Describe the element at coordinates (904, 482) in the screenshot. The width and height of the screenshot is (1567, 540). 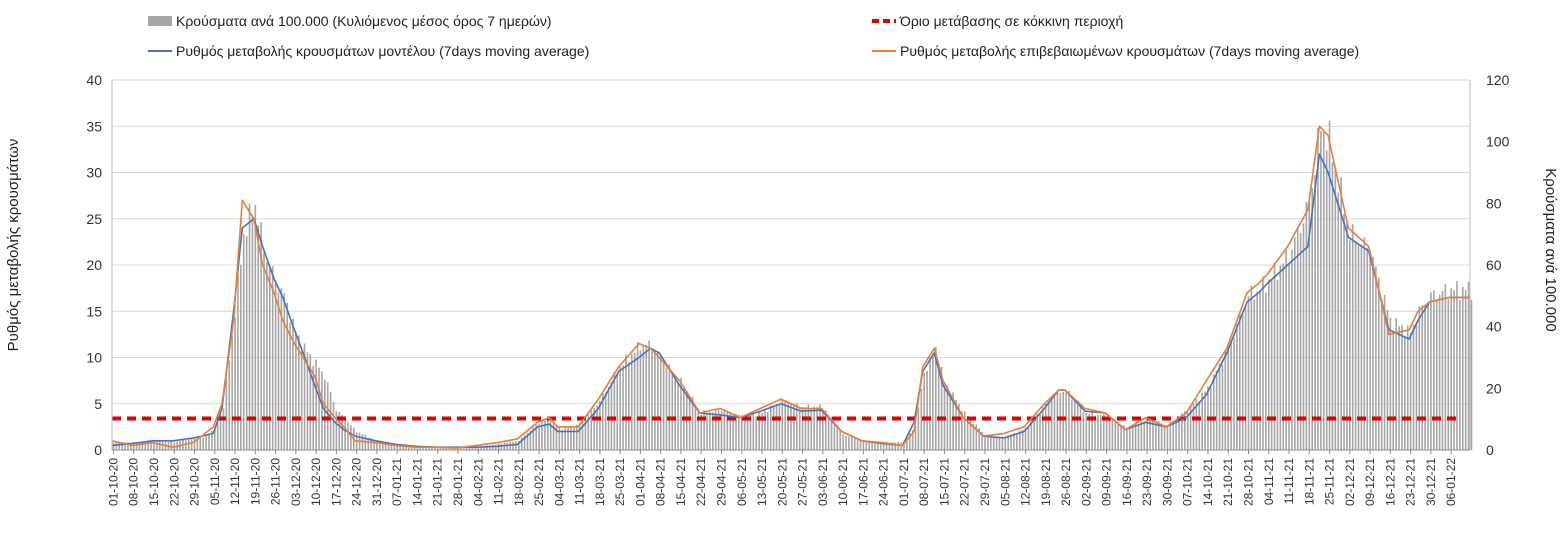
I see `x-tick-label: 01-07-21` at that location.